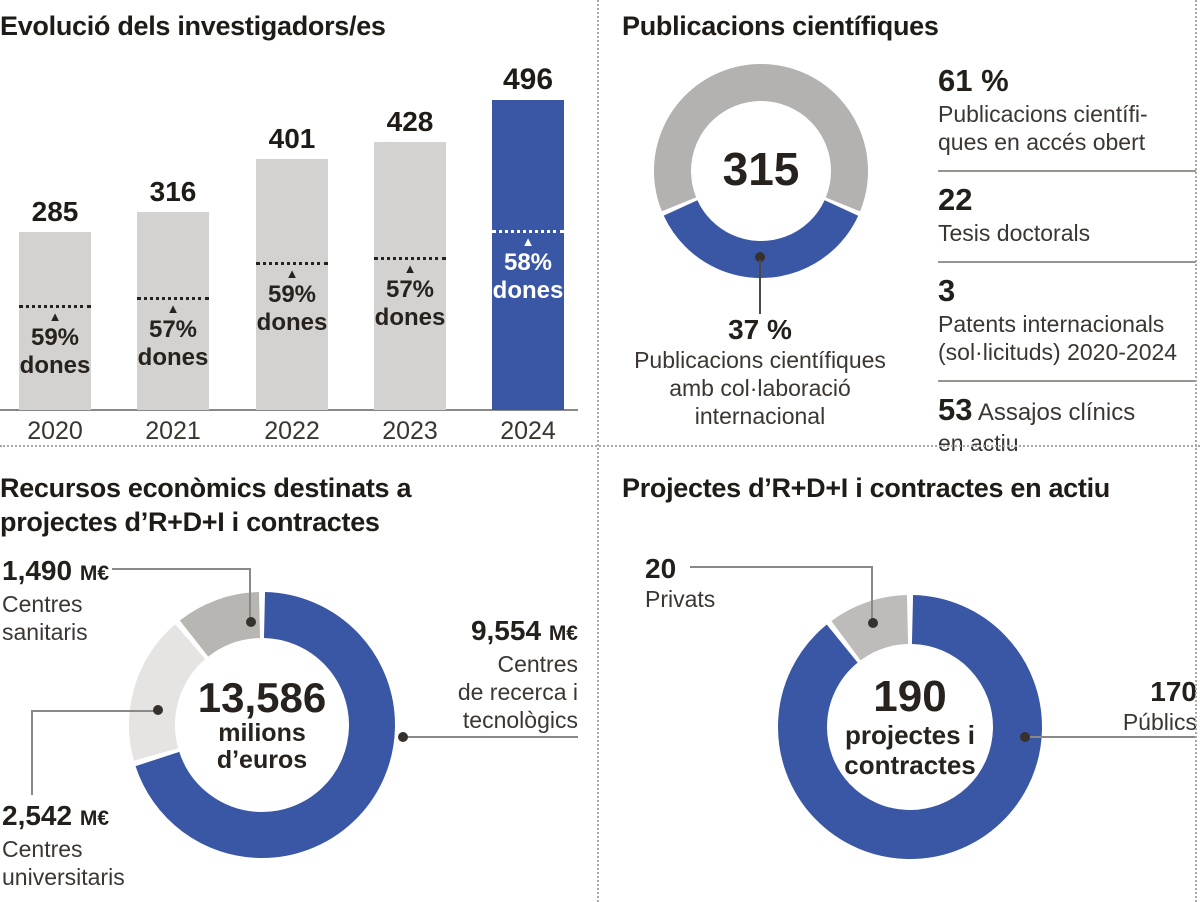 Image resolution: width=1200 pixels, height=902 pixels. I want to click on slice-centres-de recerca i-tecnològics, so click(262, 725).